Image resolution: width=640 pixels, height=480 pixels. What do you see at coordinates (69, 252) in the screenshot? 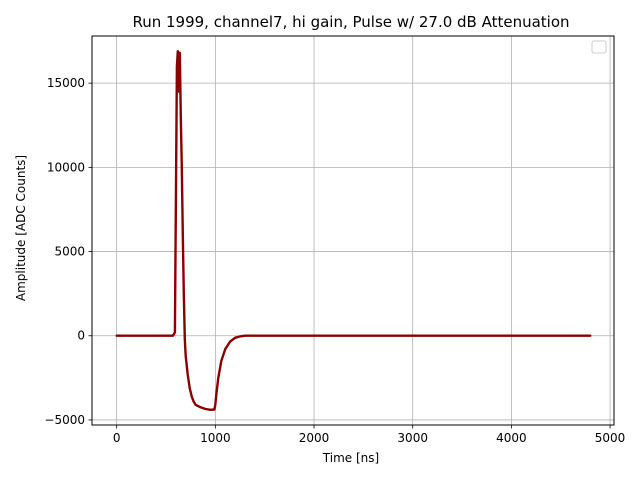
I see `y-tick-label: 5000` at bounding box center [69, 252].